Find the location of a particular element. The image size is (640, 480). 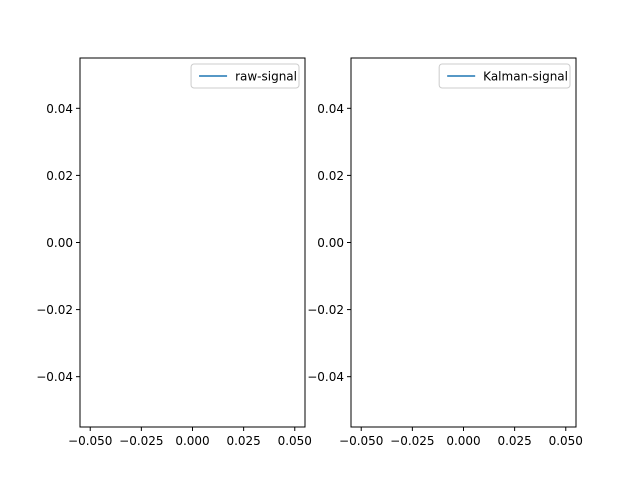

legend: raw-signal is located at coordinates (245, 76).